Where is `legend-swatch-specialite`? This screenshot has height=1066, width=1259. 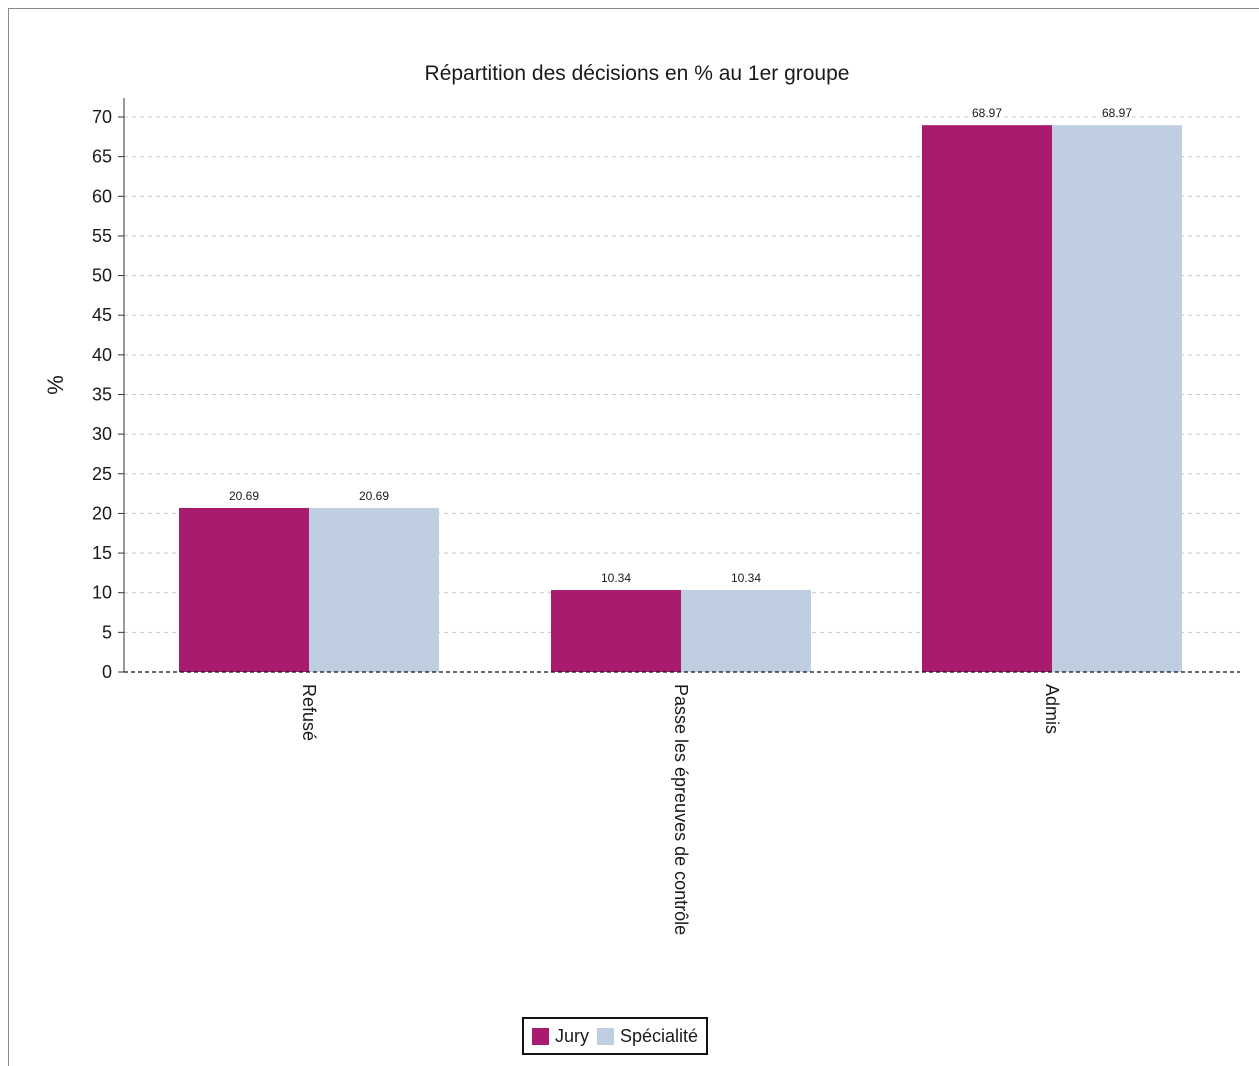 legend-swatch-specialite is located at coordinates (606, 1036).